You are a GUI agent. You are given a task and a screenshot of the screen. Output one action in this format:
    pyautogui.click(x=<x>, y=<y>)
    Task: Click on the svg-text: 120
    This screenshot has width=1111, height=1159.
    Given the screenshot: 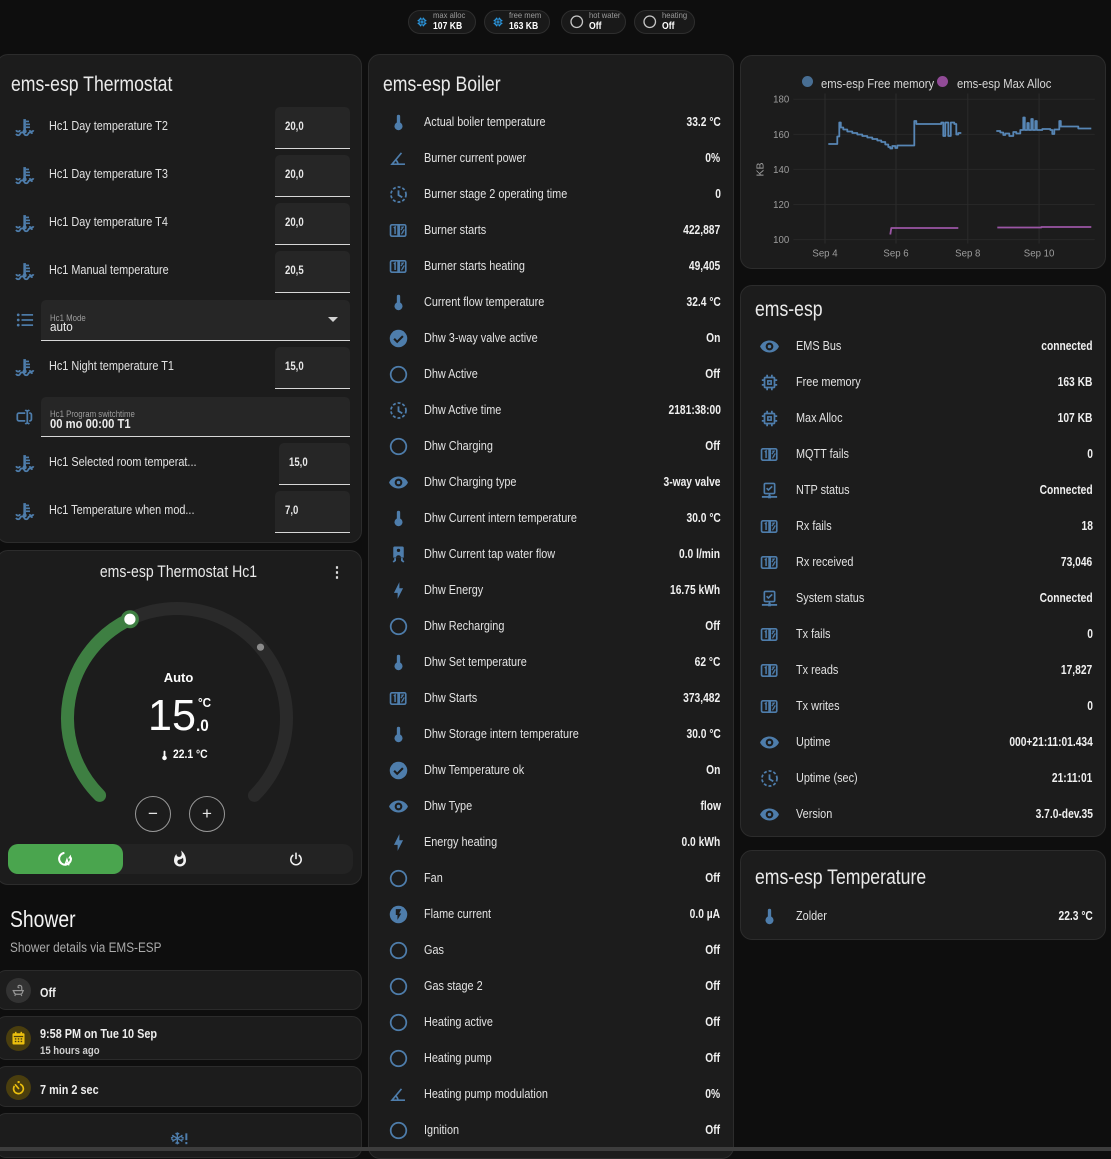 What is the action you would take?
    pyautogui.click(x=781, y=204)
    